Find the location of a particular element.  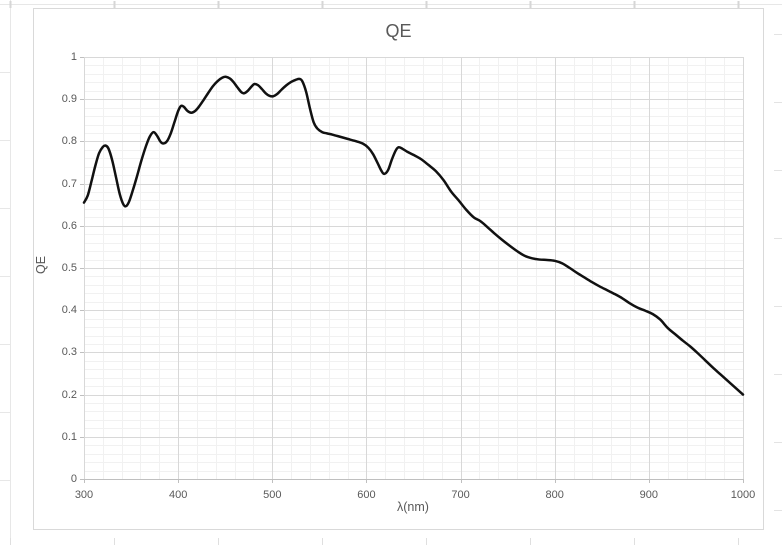

y-tick-label: 0.3 is located at coordinates (69, 352).